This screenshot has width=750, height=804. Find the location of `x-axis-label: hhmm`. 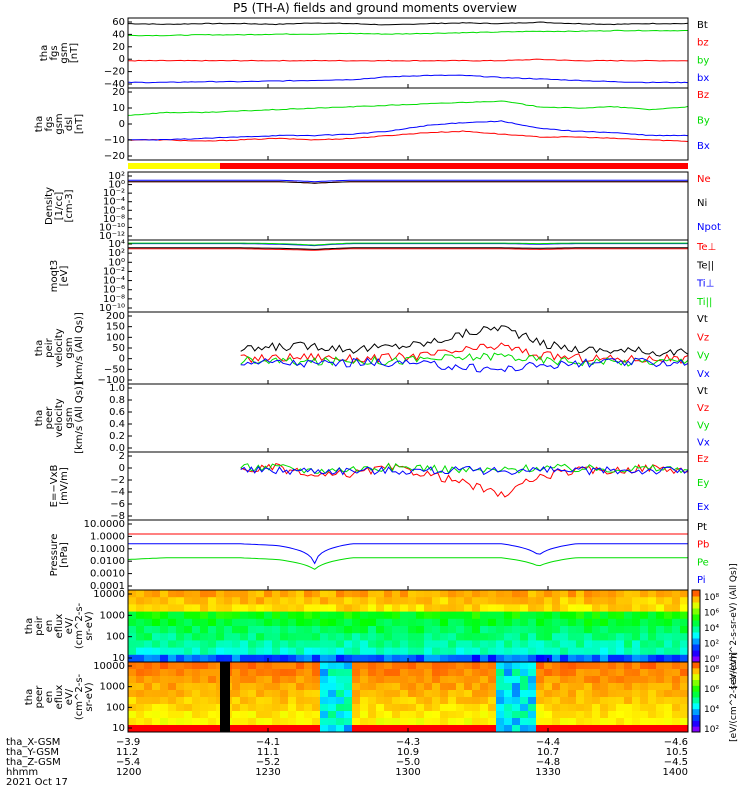

x-axis-label: hhmm is located at coordinates (22, 772).